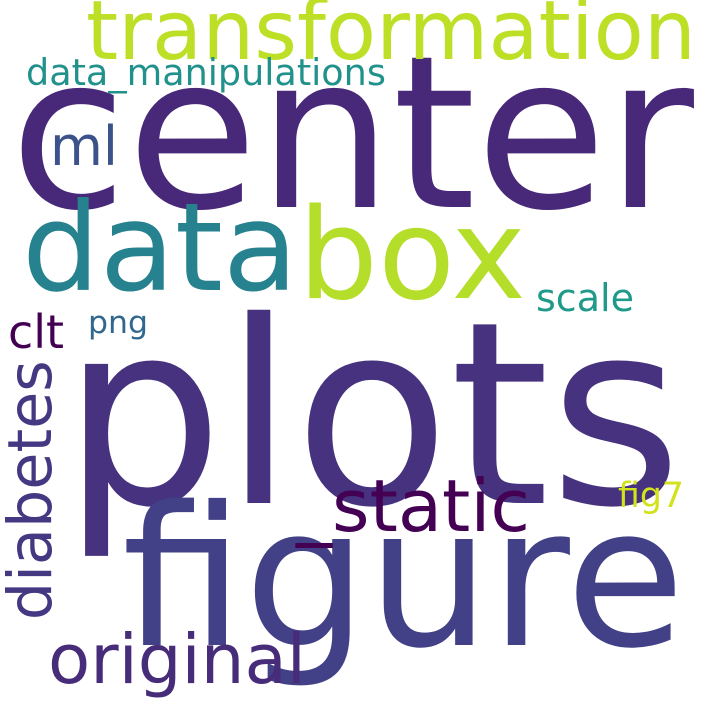  What do you see at coordinates (391, 40) in the screenshot?
I see `word-transformation: transformation` at bounding box center [391, 40].